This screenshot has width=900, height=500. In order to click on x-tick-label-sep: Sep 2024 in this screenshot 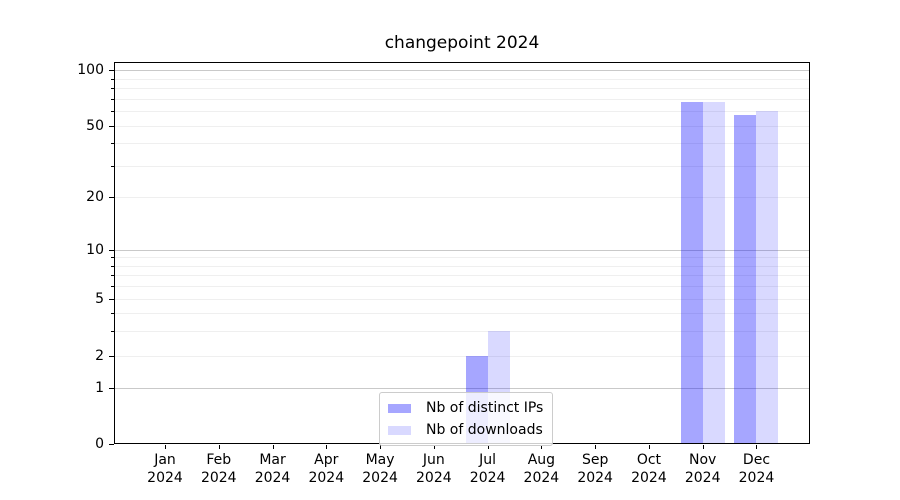, I will do `click(595, 469)`.